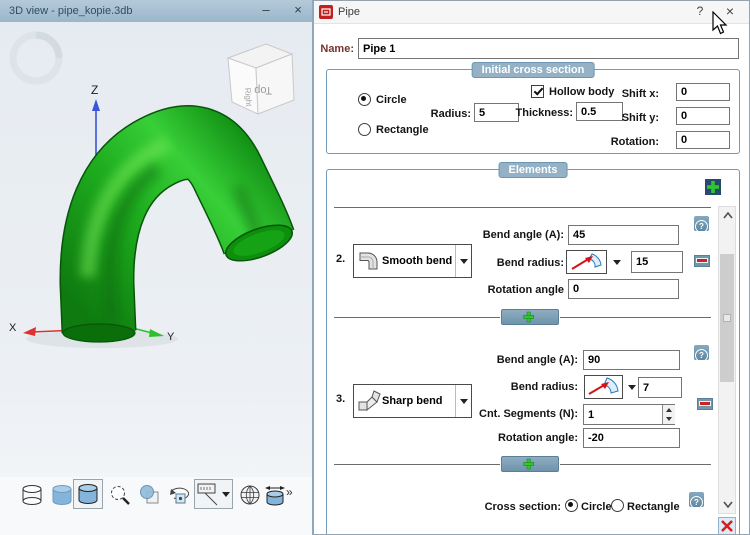 The width and height of the screenshot is (750, 535). Describe the element at coordinates (349, 12) in the screenshot. I see `dialog-title: Pipe` at that location.